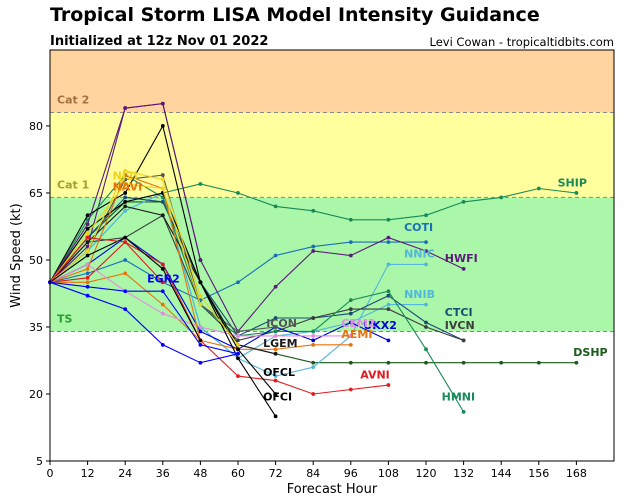  Describe the element at coordinates (36, 327) in the screenshot. I see `y-tick-label: 35` at that location.